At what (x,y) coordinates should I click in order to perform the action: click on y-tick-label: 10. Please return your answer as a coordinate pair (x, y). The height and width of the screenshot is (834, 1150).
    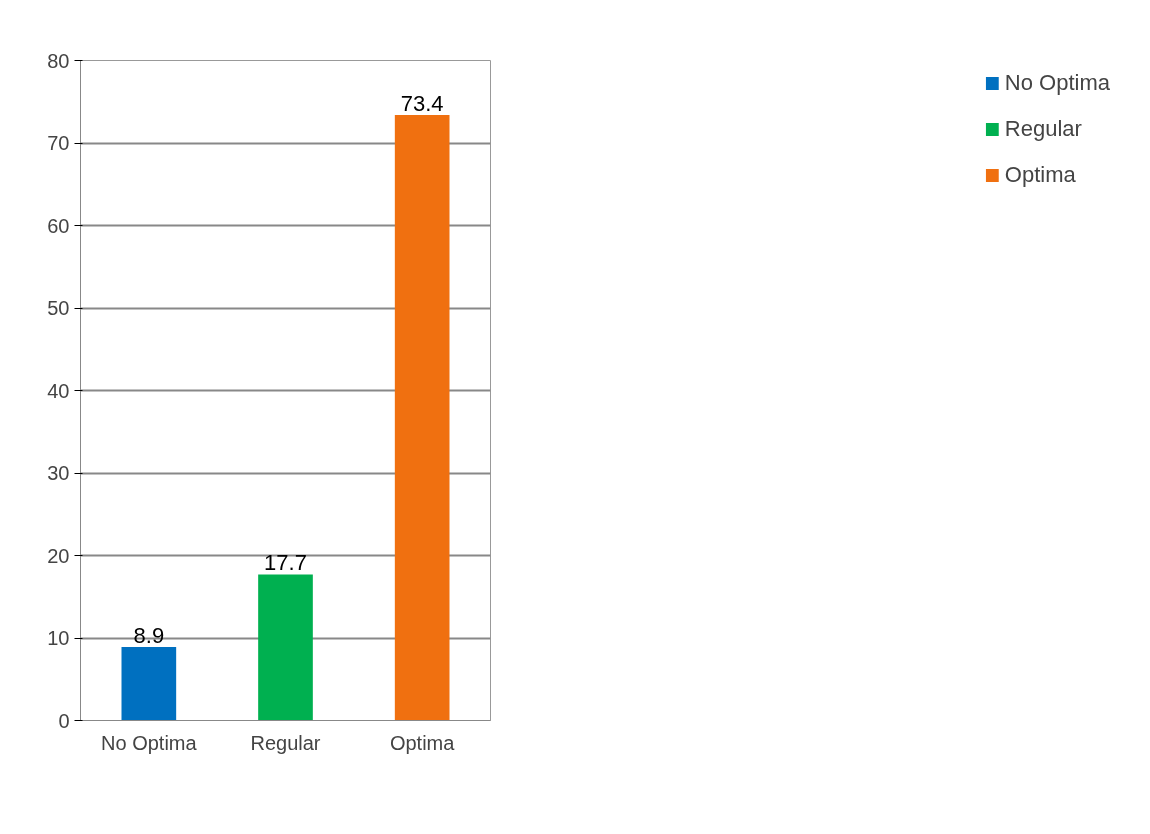
    Looking at the image, I should click on (58, 638).